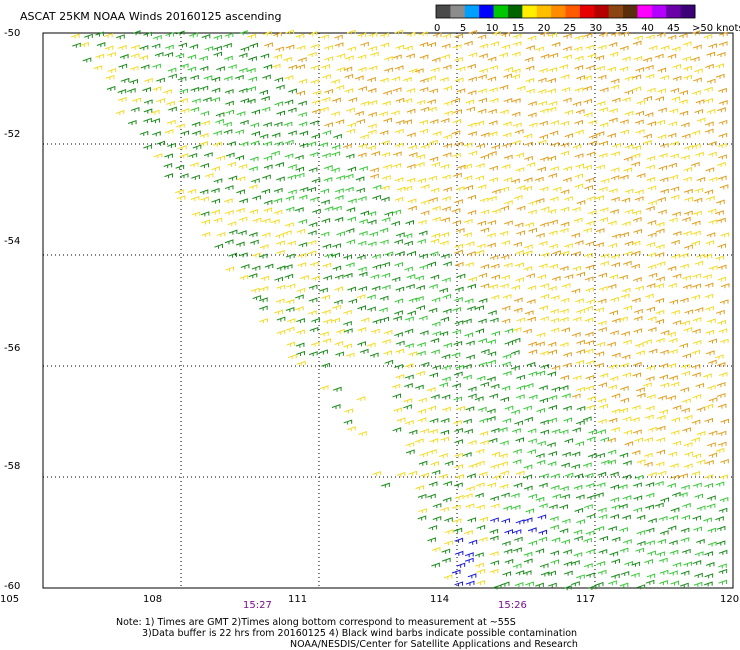 This screenshot has height=650, width=740. What do you see at coordinates (512, 605) in the screenshot?
I see `time-label-2: 15:26` at bounding box center [512, 605].